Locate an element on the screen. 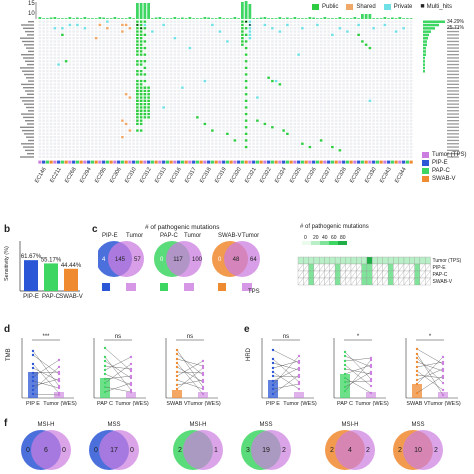  heatmap-cell is located at coordinates (417, 274).